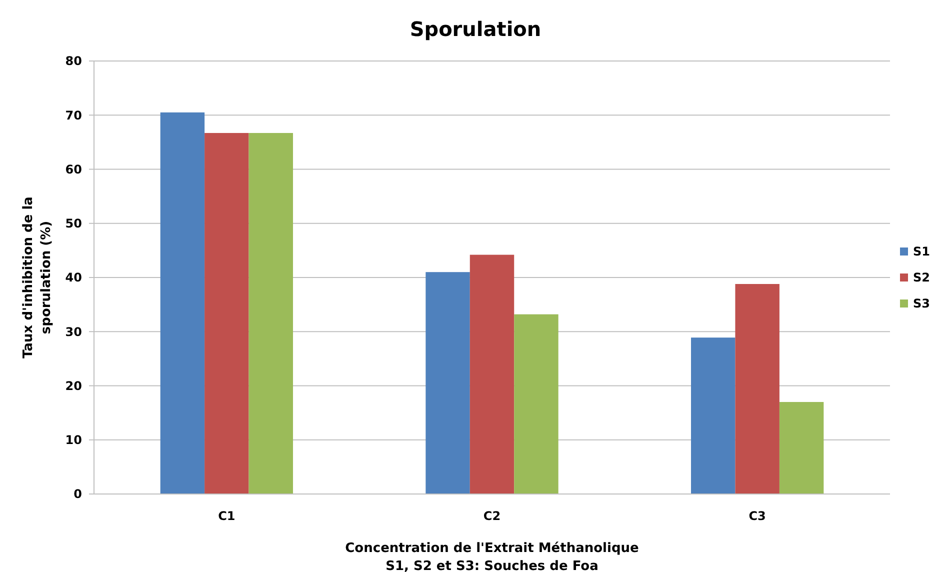 This screenshot has height=572, width=935. Describe the element at coordinates (73, 277) in the screenshot. I see `y-tick-label: 40` at that location.